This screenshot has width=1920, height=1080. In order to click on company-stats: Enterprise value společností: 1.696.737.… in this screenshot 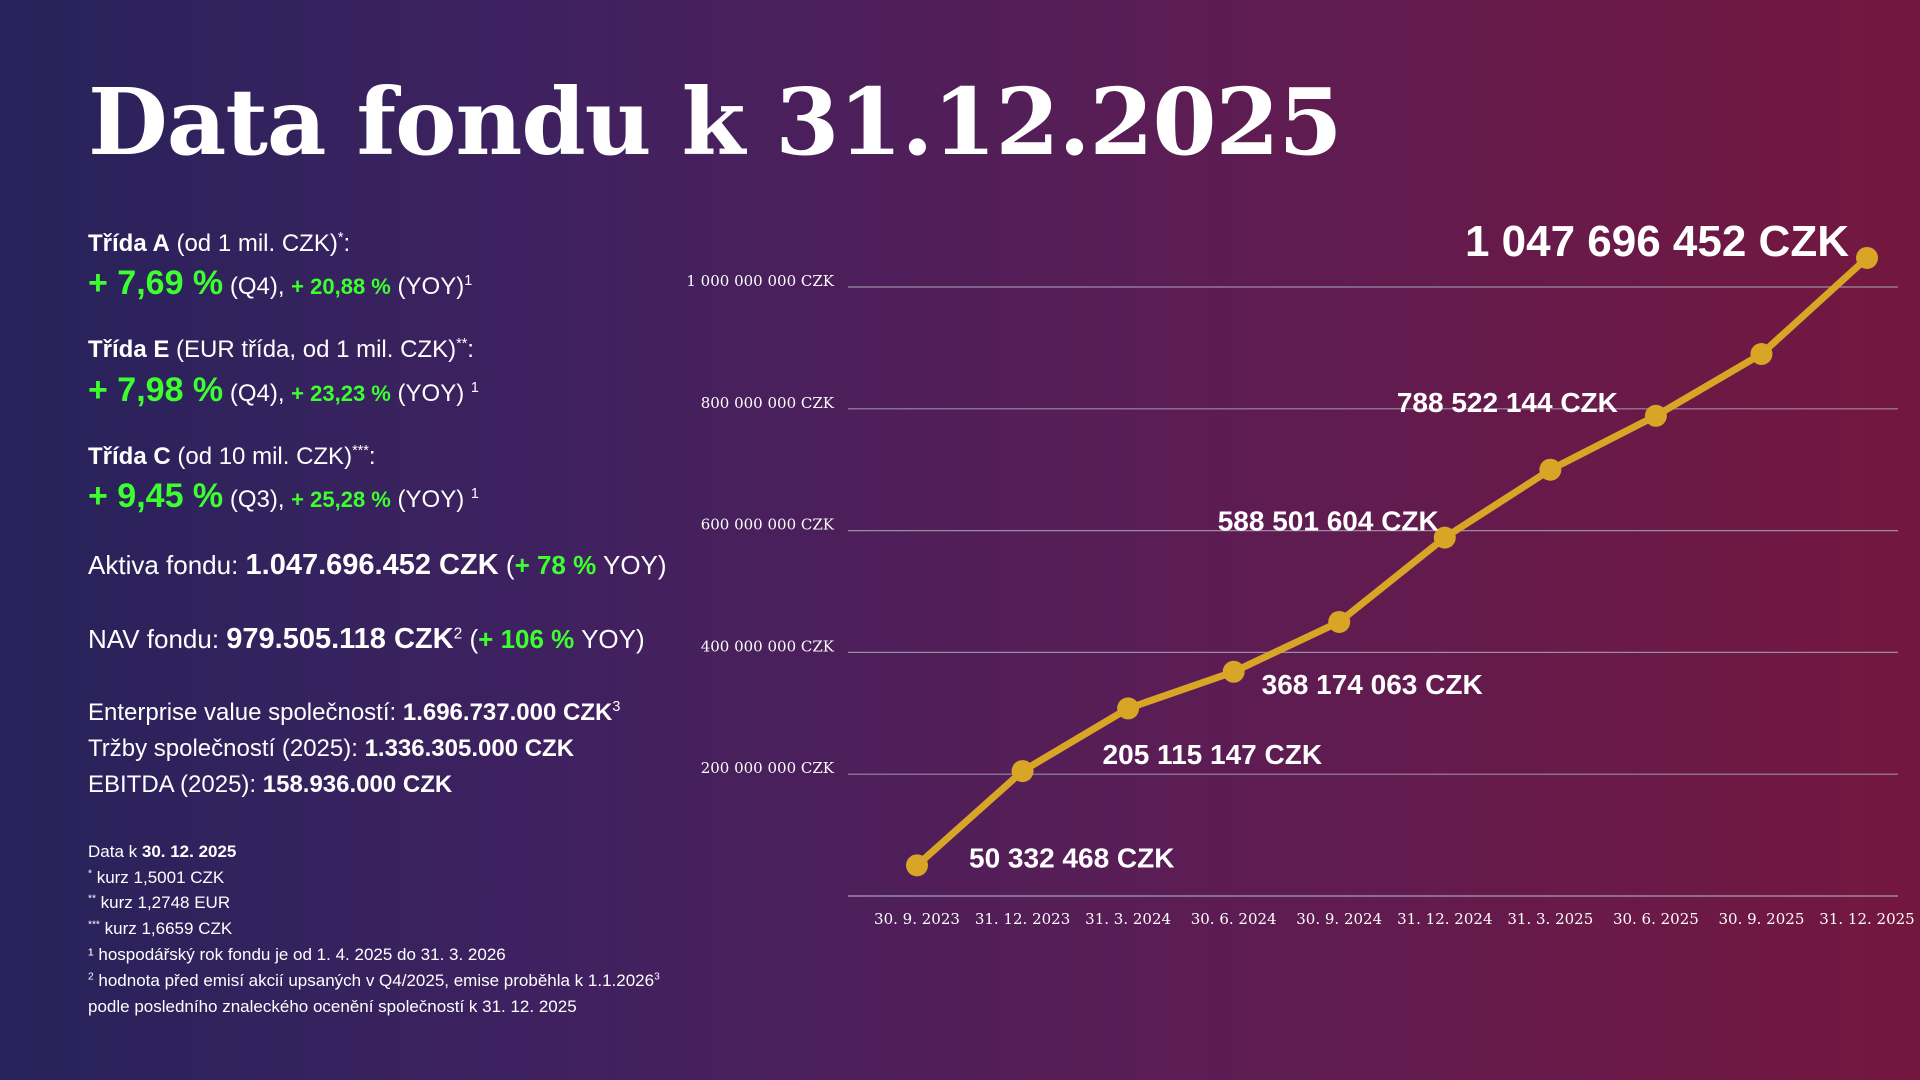, I will do `click(408, 749)`.